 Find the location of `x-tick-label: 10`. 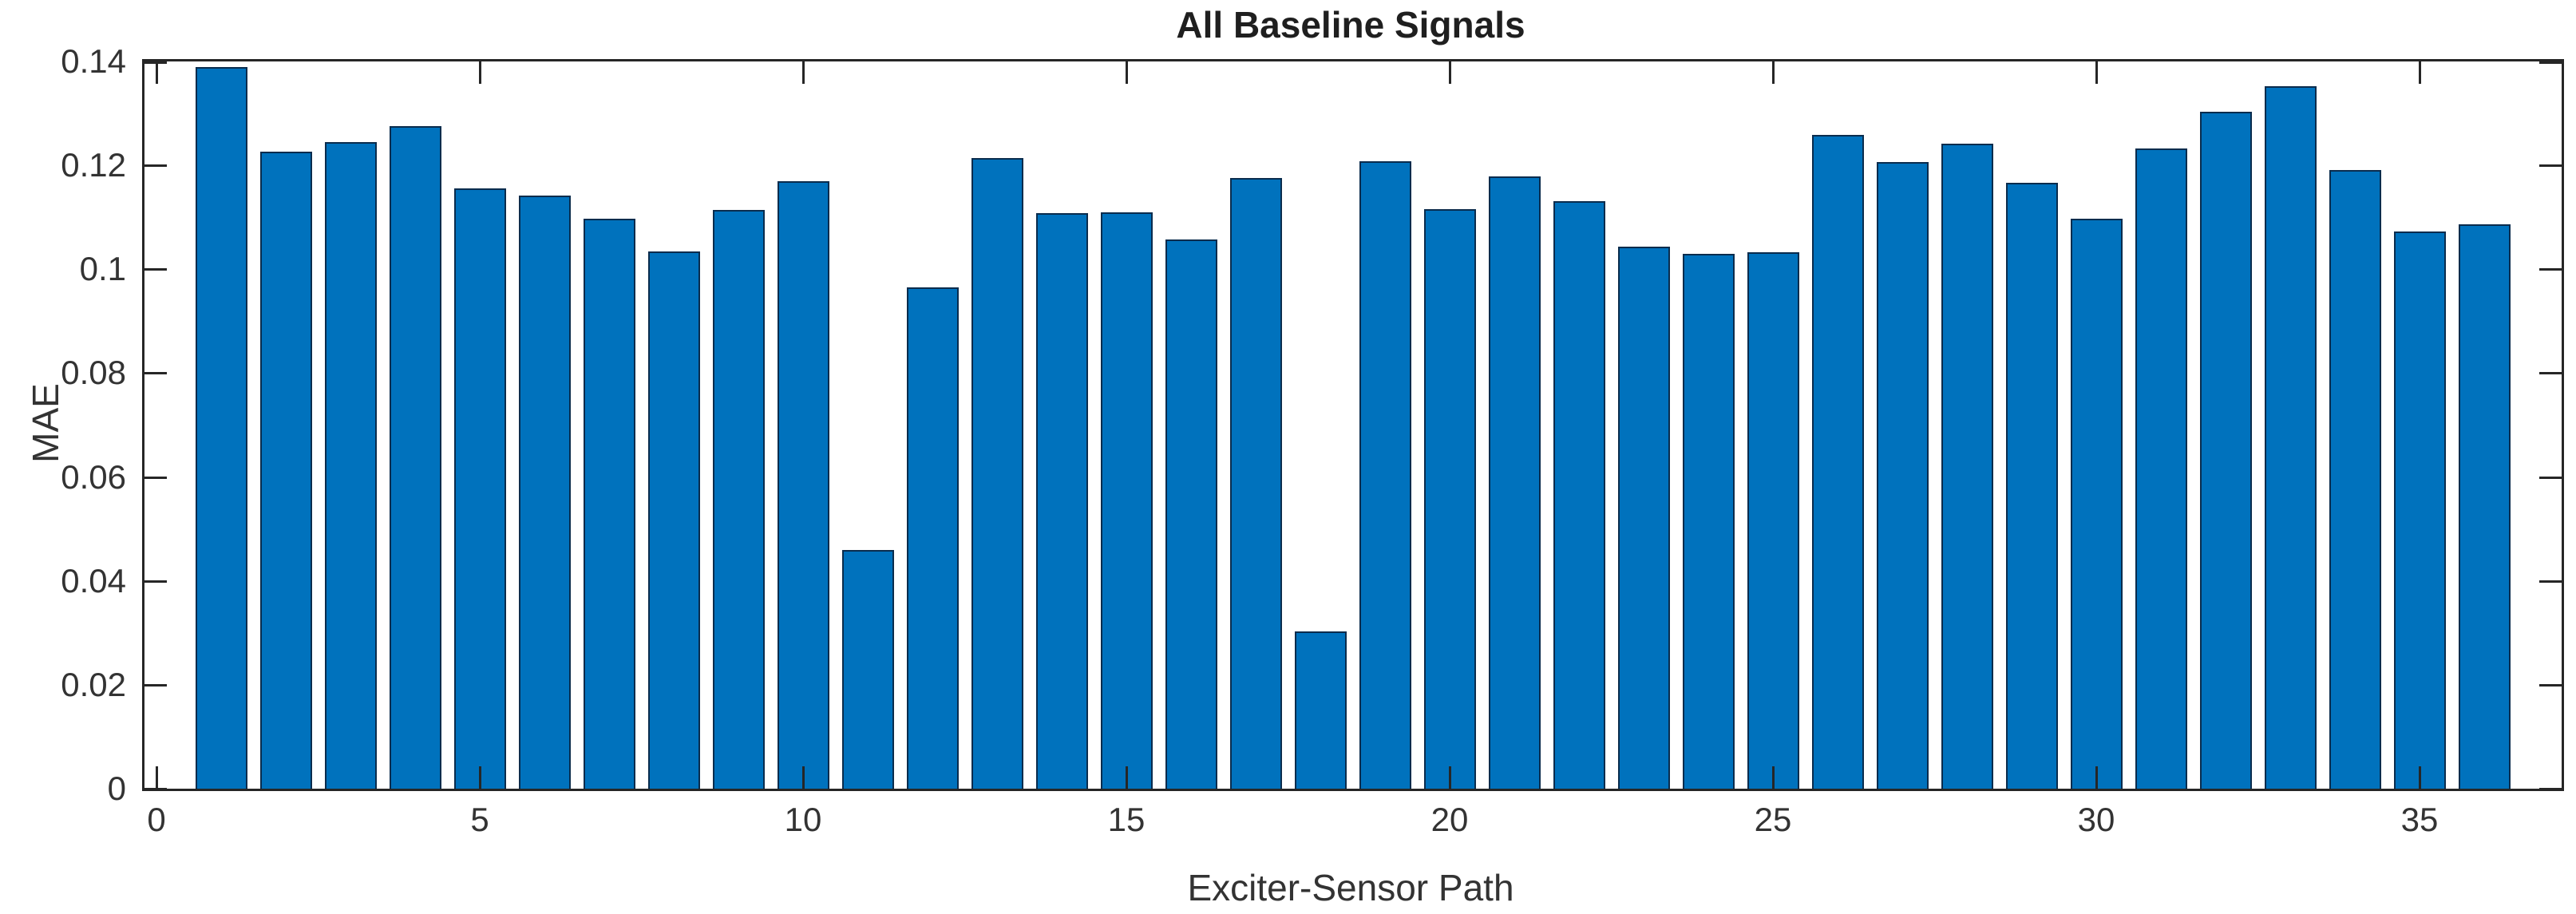

x-tick-label: 10 is located at coordinates (803, 819).